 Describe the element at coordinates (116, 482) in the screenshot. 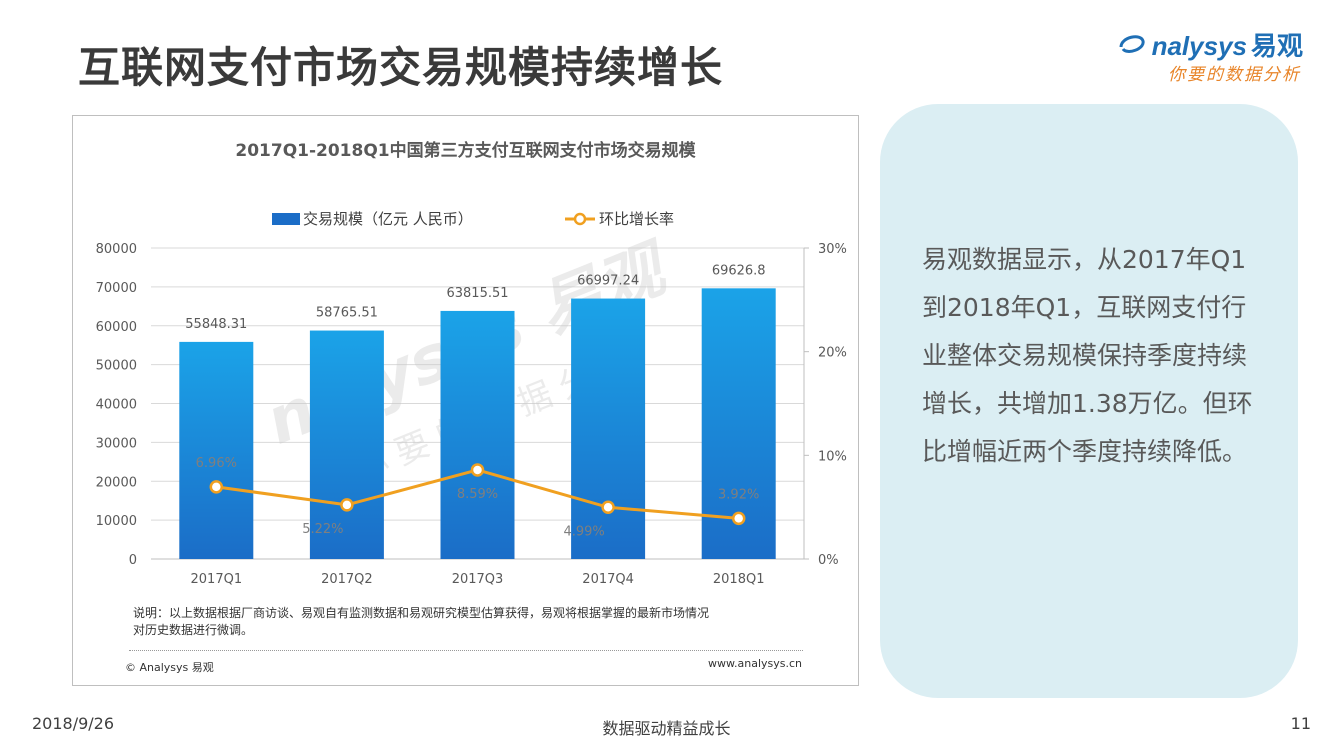

I see `y-left-tick-label: 20000` at that location.